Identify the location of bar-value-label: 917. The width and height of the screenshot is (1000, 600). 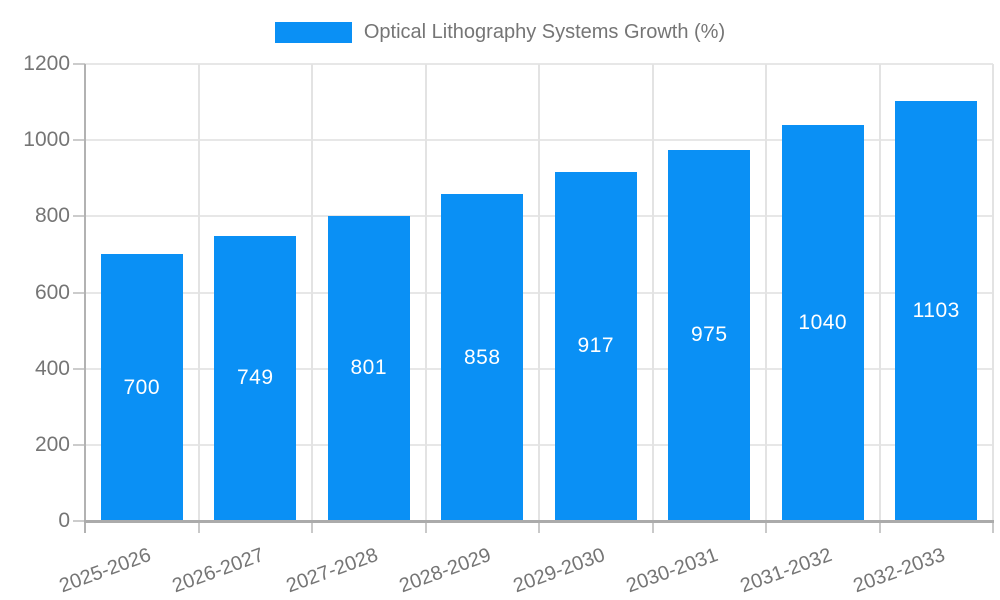
(596, 346).